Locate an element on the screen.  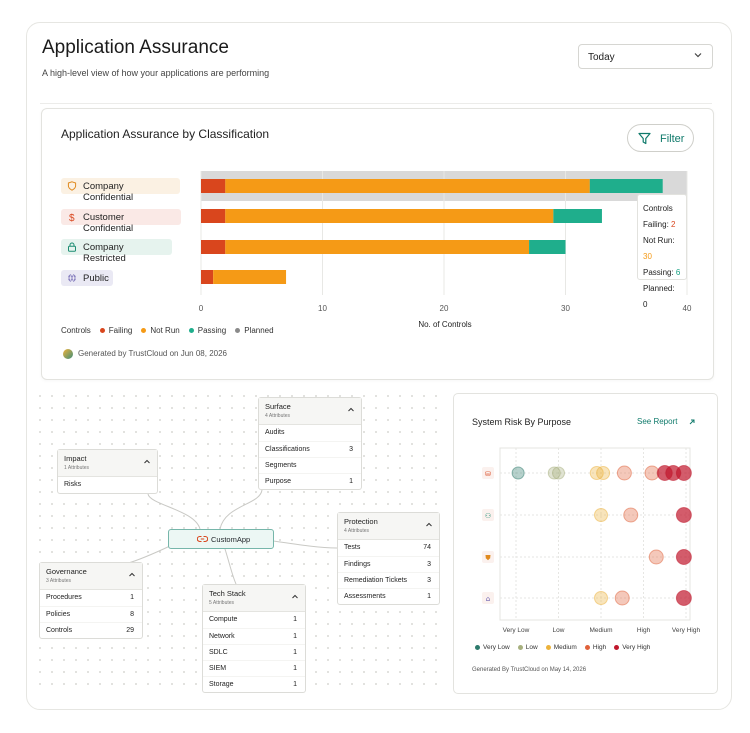
shield-icon is located at coordinates (72, 186).